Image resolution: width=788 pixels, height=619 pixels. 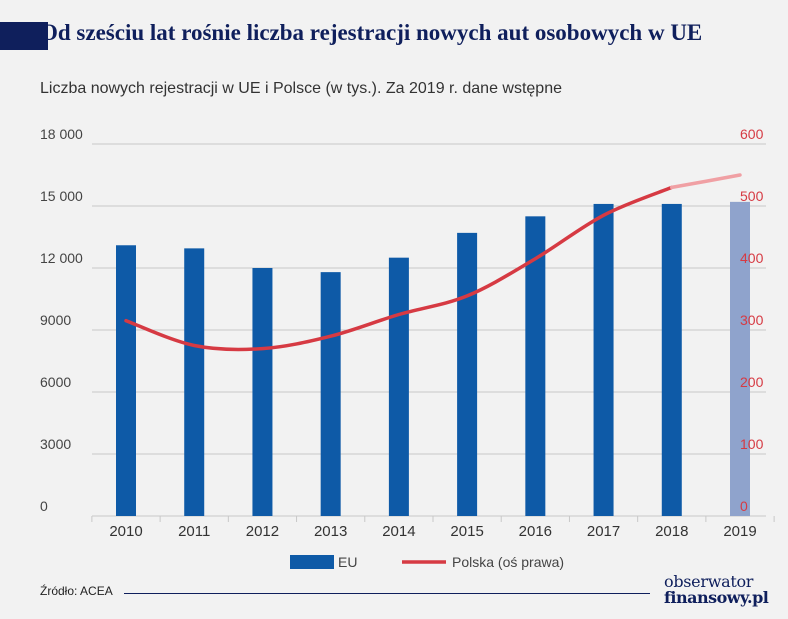 What do you see at coordinates (752, 196) in the screenshot?
I see `y-right-tick-label: 500` at bounding box center [752, 196].